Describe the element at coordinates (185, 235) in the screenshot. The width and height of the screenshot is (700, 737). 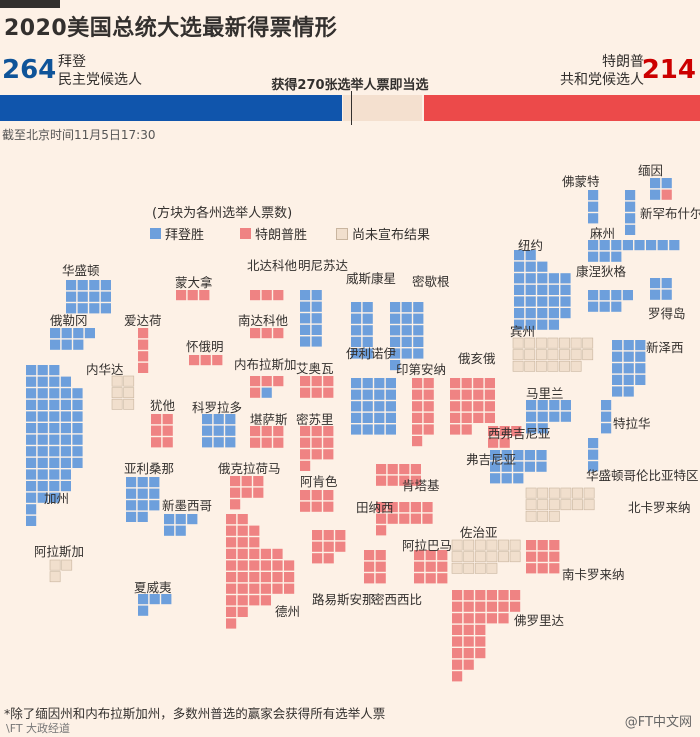
I see `legend-biden-label: 拜登胜` at that location.